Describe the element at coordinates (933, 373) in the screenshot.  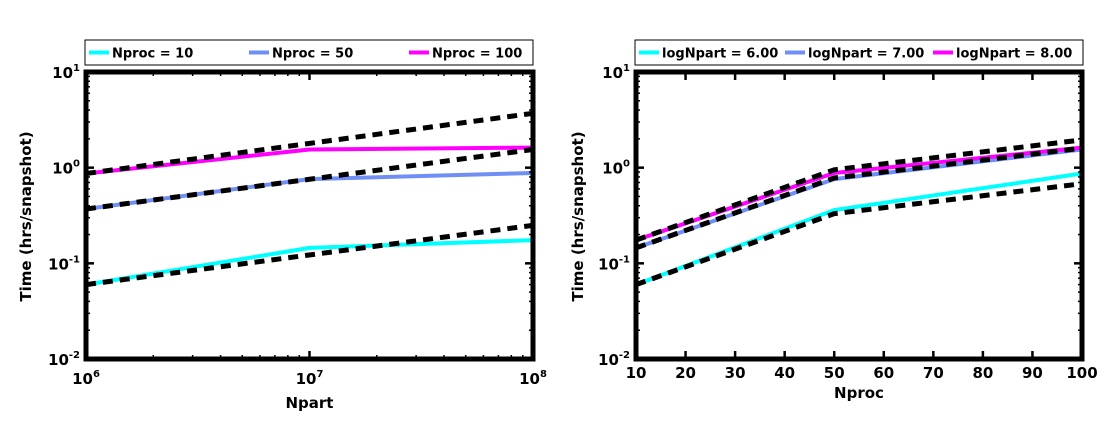
I see `x-tick-label: 70` at that location.